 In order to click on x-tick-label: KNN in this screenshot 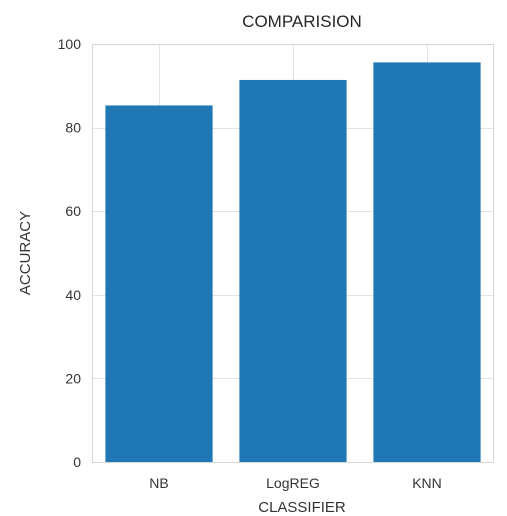, I will do `click(427, 483)`.